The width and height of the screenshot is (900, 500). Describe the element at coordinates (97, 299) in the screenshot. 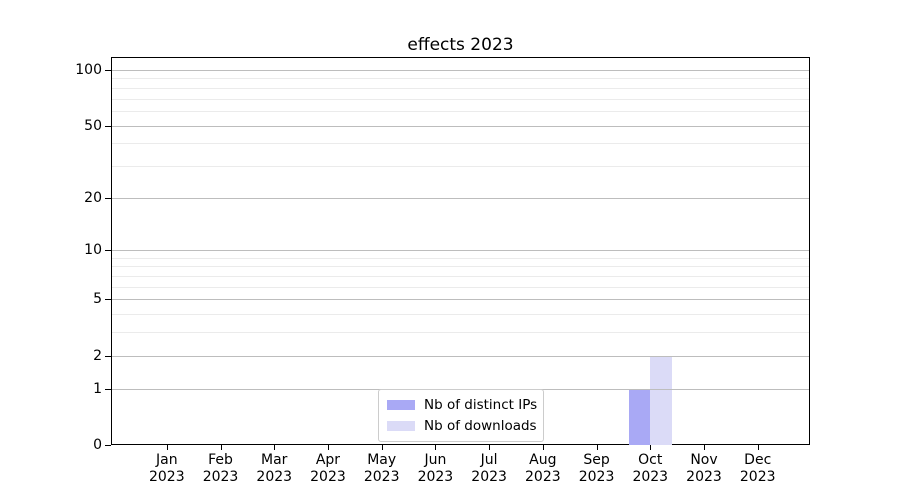

I see `y-tick-label: 5` at that location.